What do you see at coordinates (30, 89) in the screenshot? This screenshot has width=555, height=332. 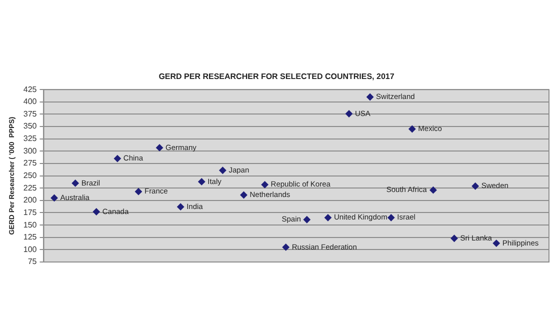 I see `y-tick-label: 425` at bounding box center [30, 89].